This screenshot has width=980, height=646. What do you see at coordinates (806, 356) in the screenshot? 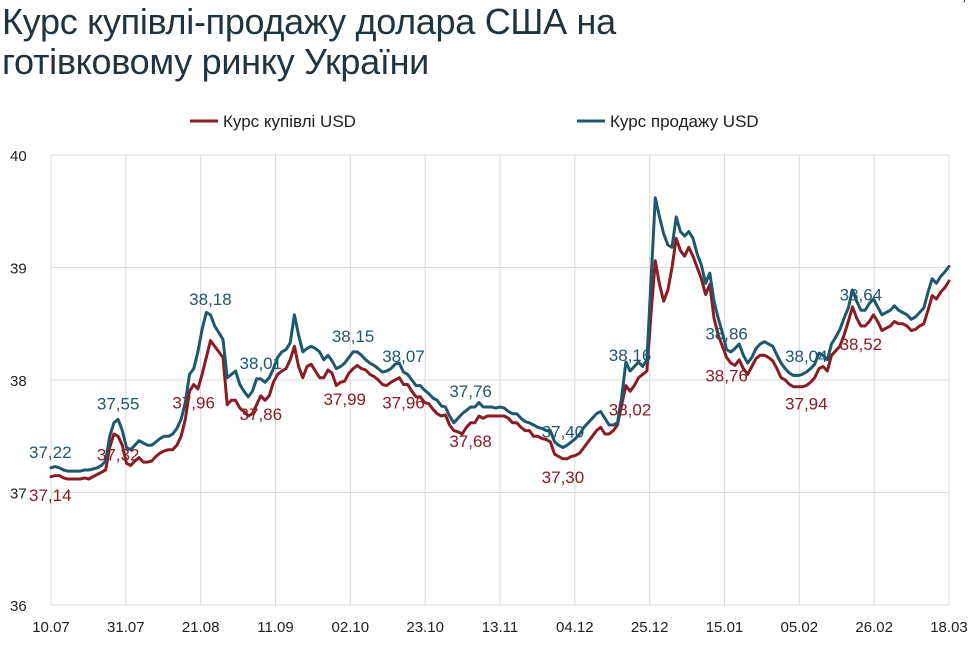
I see `data-label-sell: 38,04` at bounding box center [806, 356].